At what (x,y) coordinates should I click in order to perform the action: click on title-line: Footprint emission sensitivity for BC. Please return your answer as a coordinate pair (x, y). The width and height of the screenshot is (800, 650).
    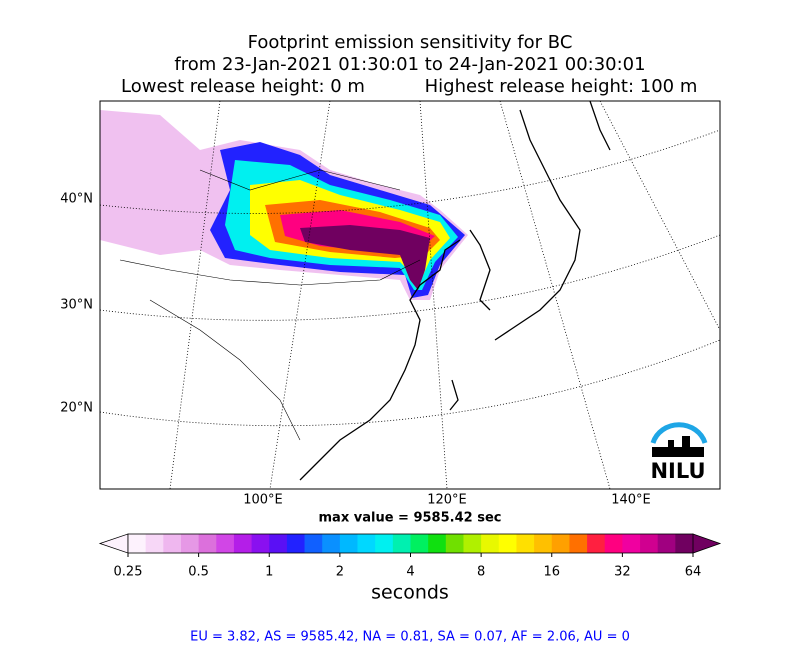
    Looking at the image, I should click on (410, 42).